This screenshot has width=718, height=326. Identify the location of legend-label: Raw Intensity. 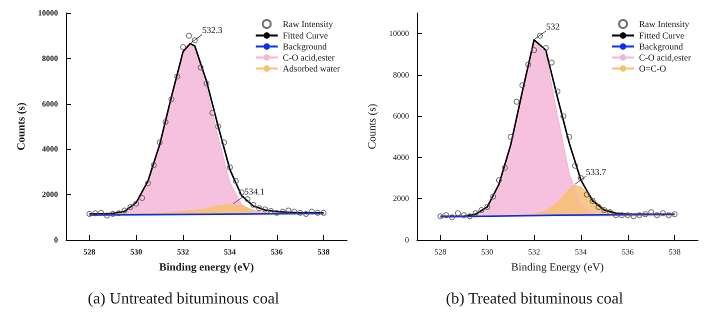
(308, 24).